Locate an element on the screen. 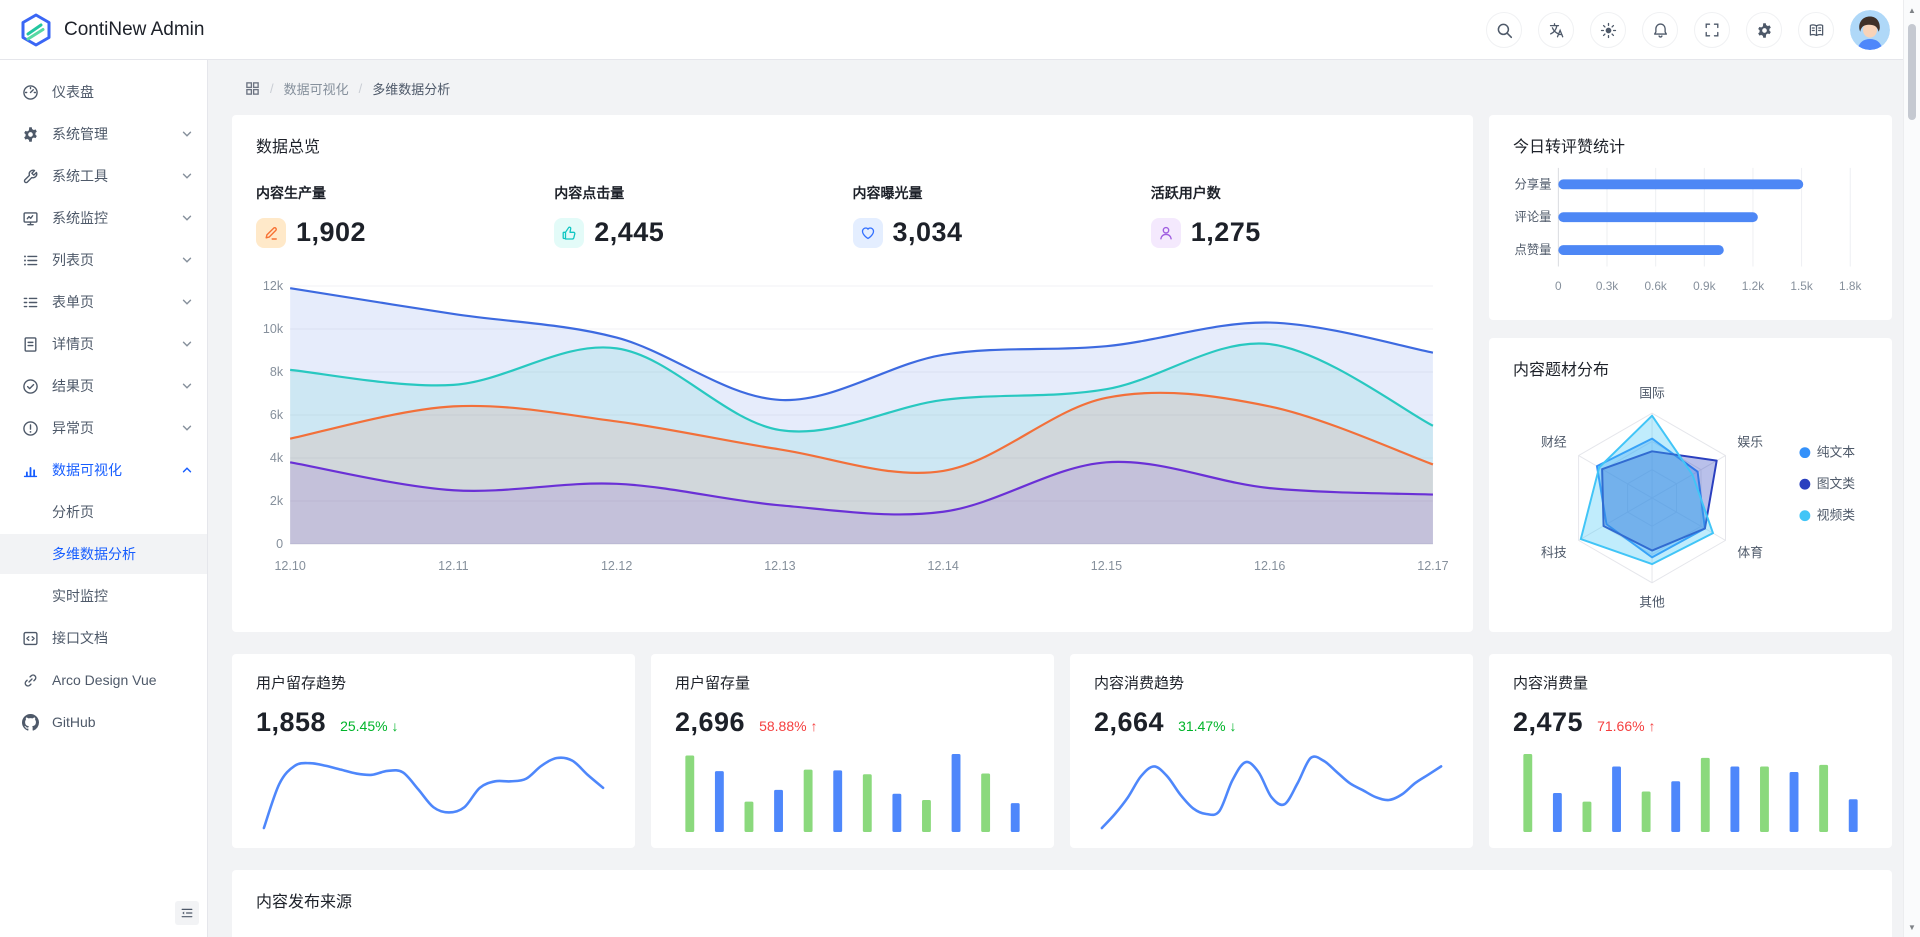  search-icon is located at coordinates (1504, 30).